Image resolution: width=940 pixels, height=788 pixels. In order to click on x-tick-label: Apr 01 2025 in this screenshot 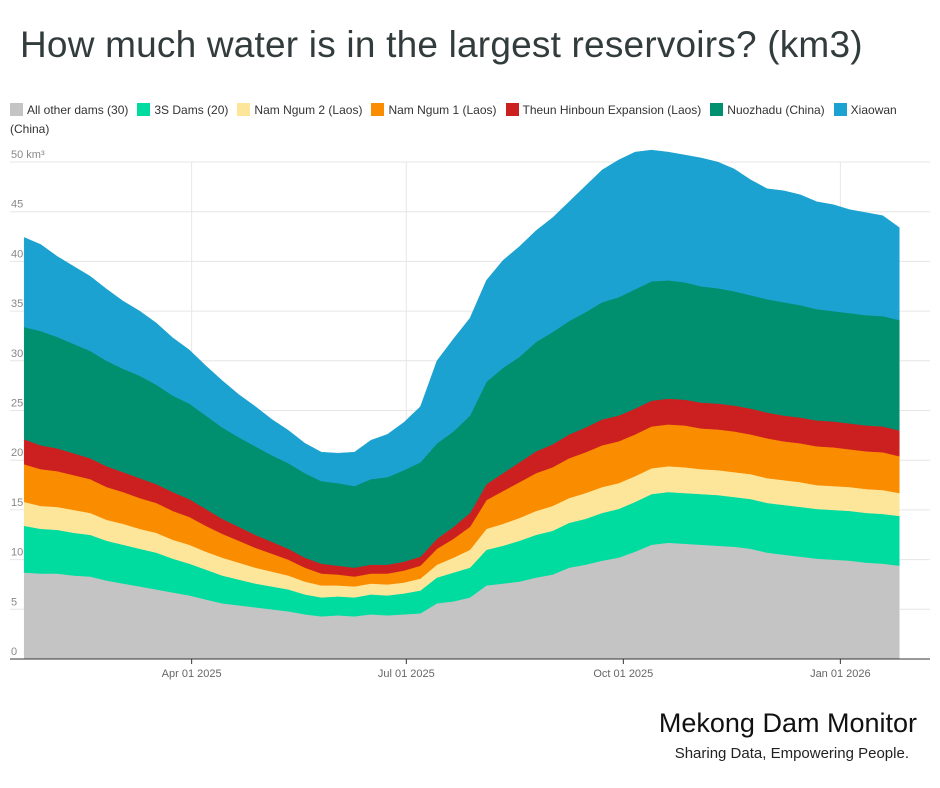, I will do `click(192, 674)`.